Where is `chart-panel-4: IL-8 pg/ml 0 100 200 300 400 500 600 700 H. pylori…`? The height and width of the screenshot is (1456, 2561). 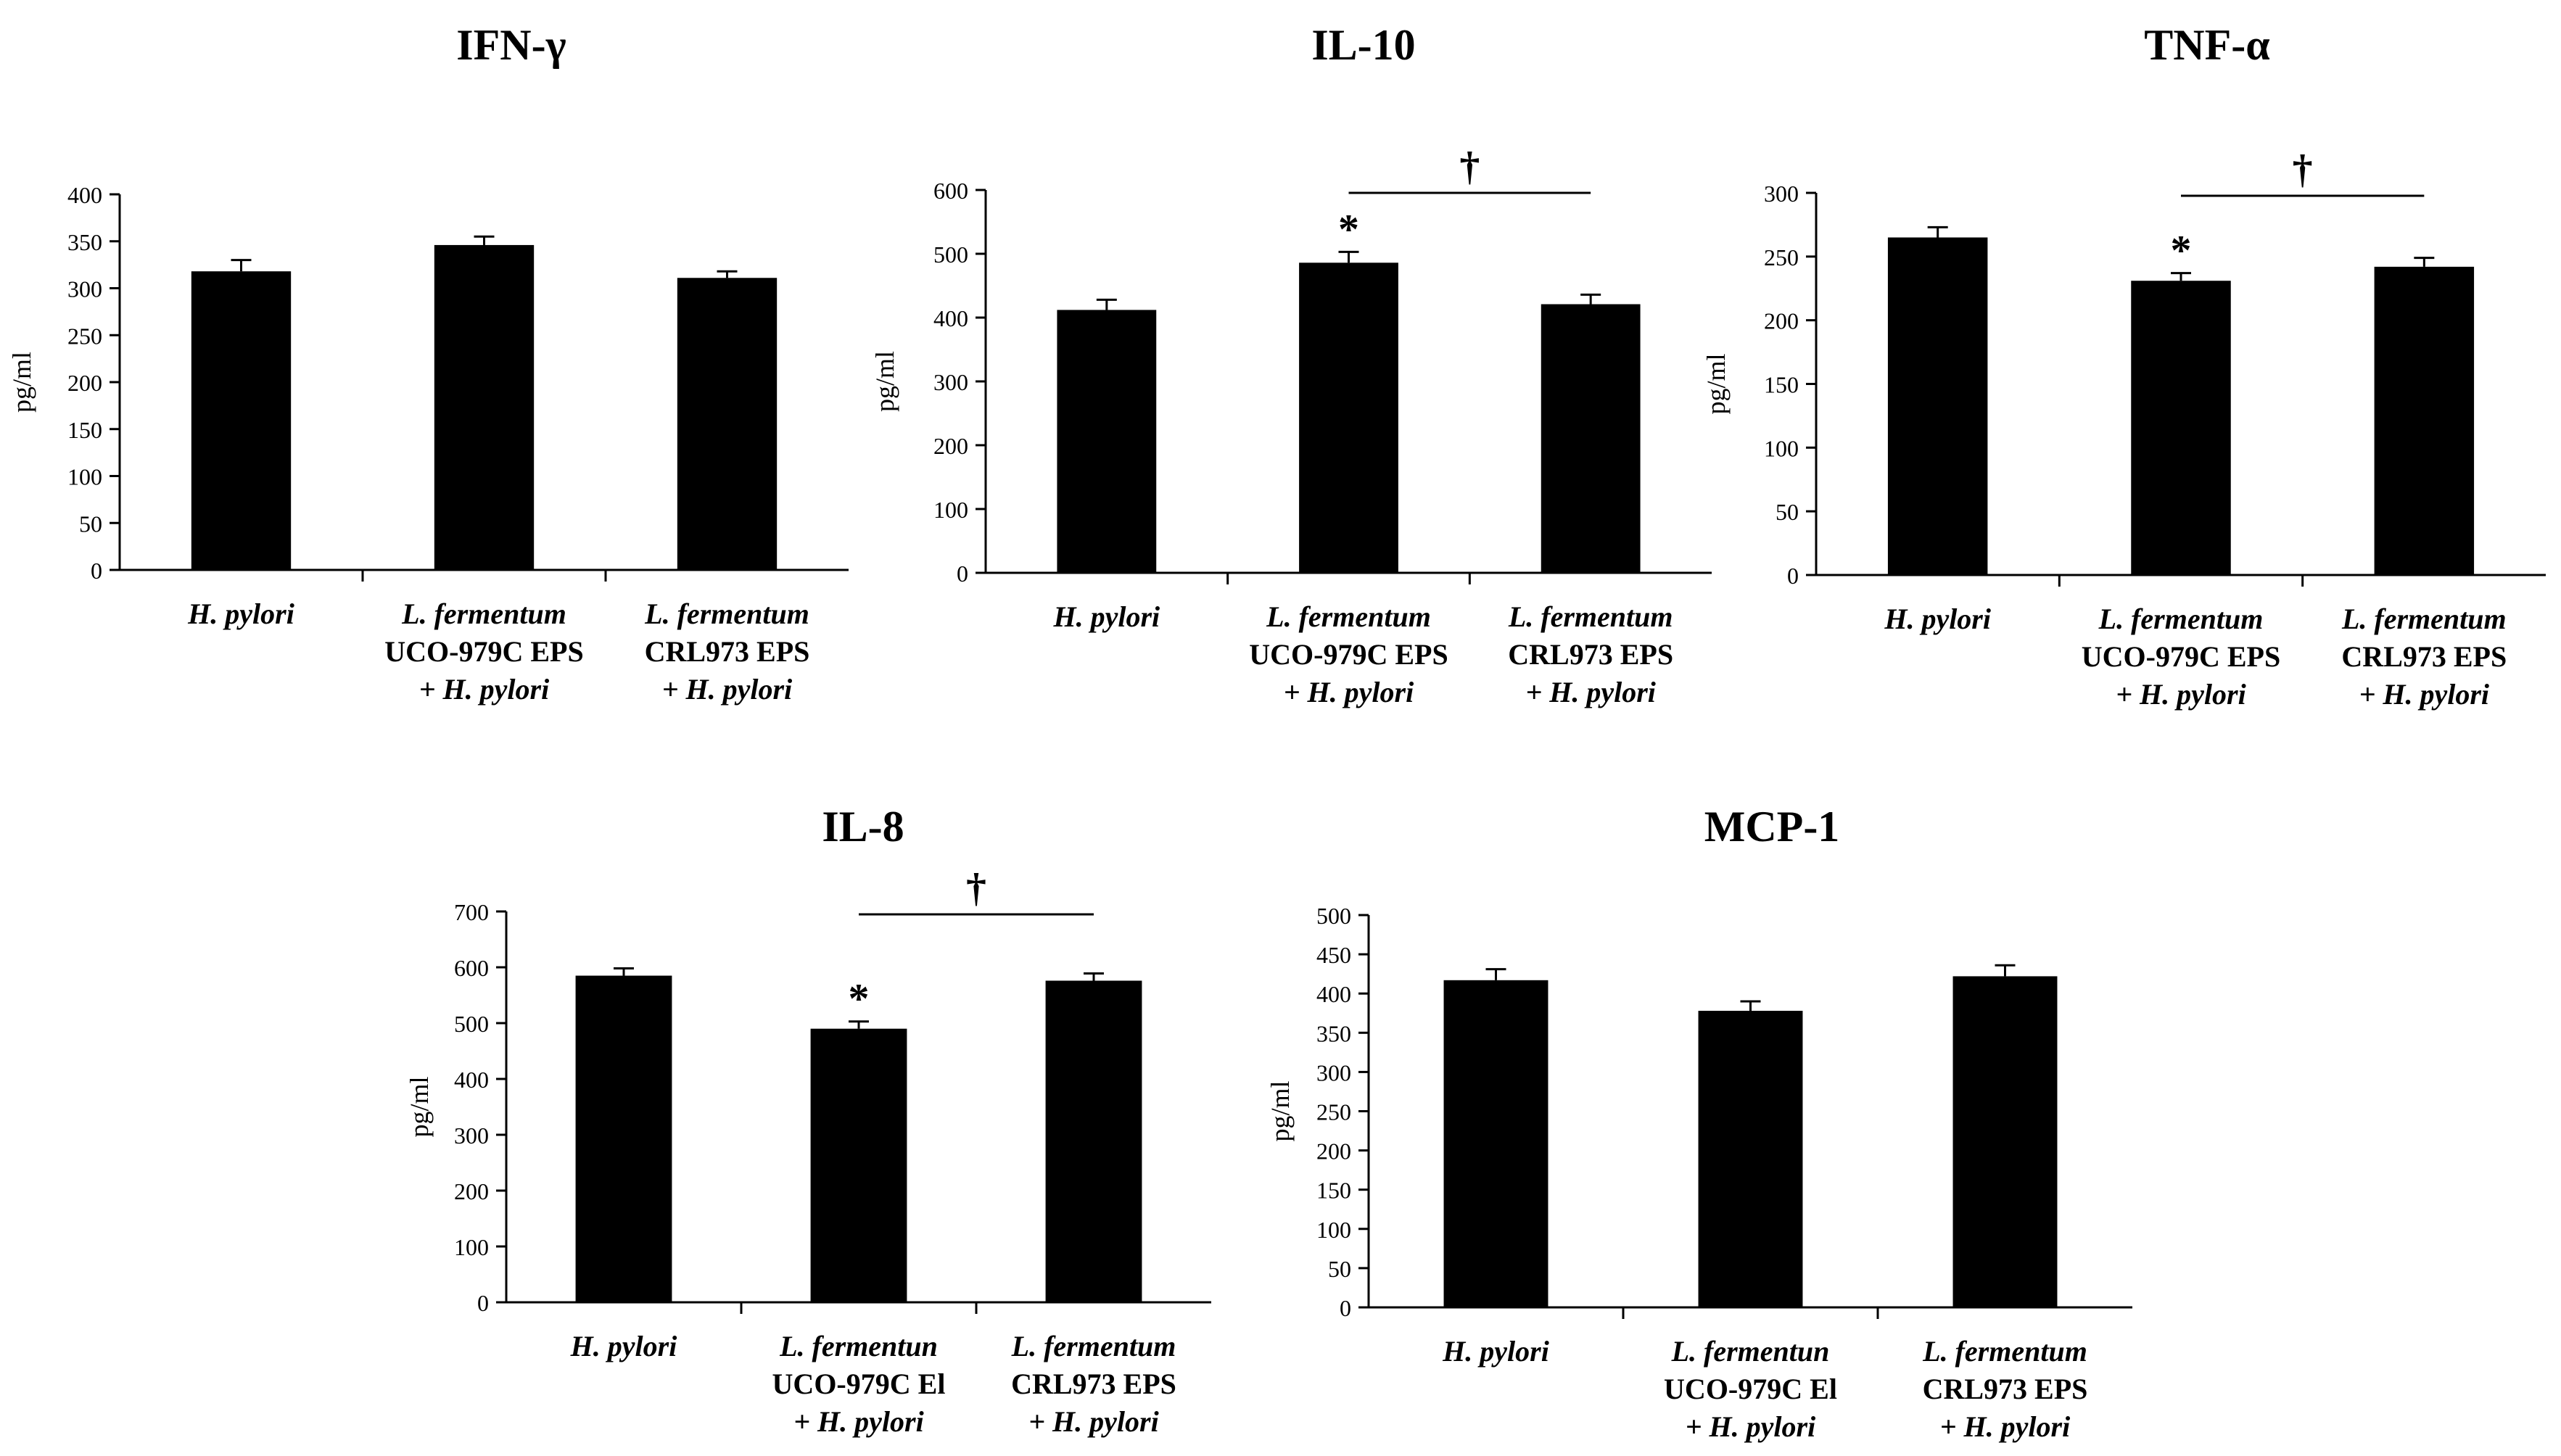 chart-panel-4: IL-8 pg/ml 0 100 200 300 400 500 600 700 H. pylori… is located at coordinates (808, 1120).